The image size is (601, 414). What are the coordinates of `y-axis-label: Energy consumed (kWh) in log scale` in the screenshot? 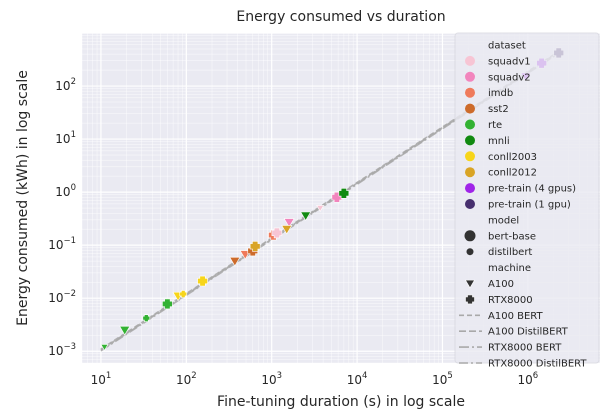 It's located at (23, 198).